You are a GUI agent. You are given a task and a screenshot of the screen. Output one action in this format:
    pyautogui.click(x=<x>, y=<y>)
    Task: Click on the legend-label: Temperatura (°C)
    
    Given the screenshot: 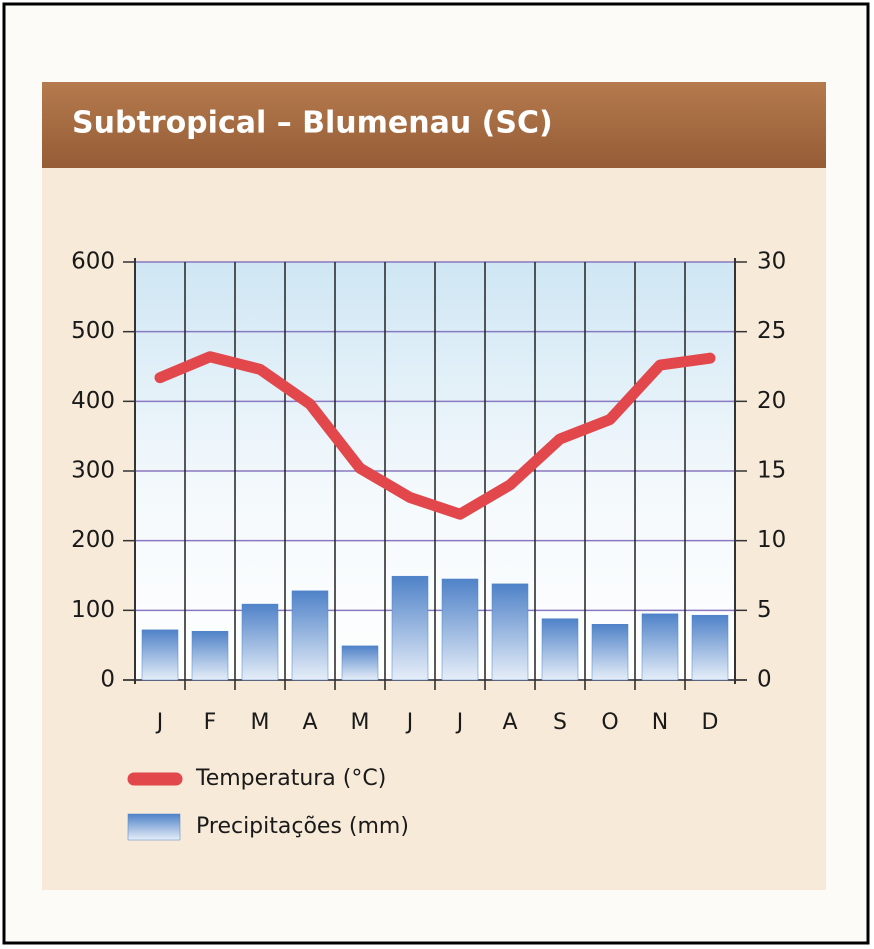 What is the action you would take?
    pyautogui.click(x=290, y=778)
    